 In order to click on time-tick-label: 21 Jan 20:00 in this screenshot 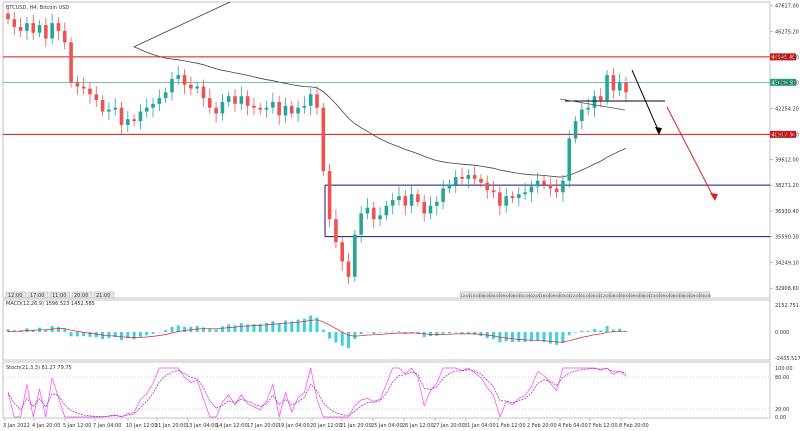, I will do `click(356, 426)`.